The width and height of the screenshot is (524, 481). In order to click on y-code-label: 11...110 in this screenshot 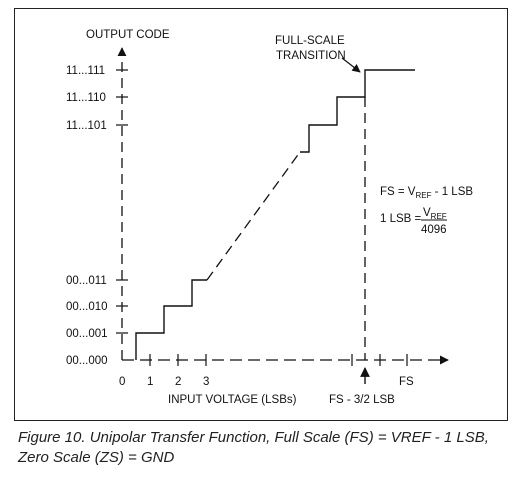, I will do `click(86, 98)`.